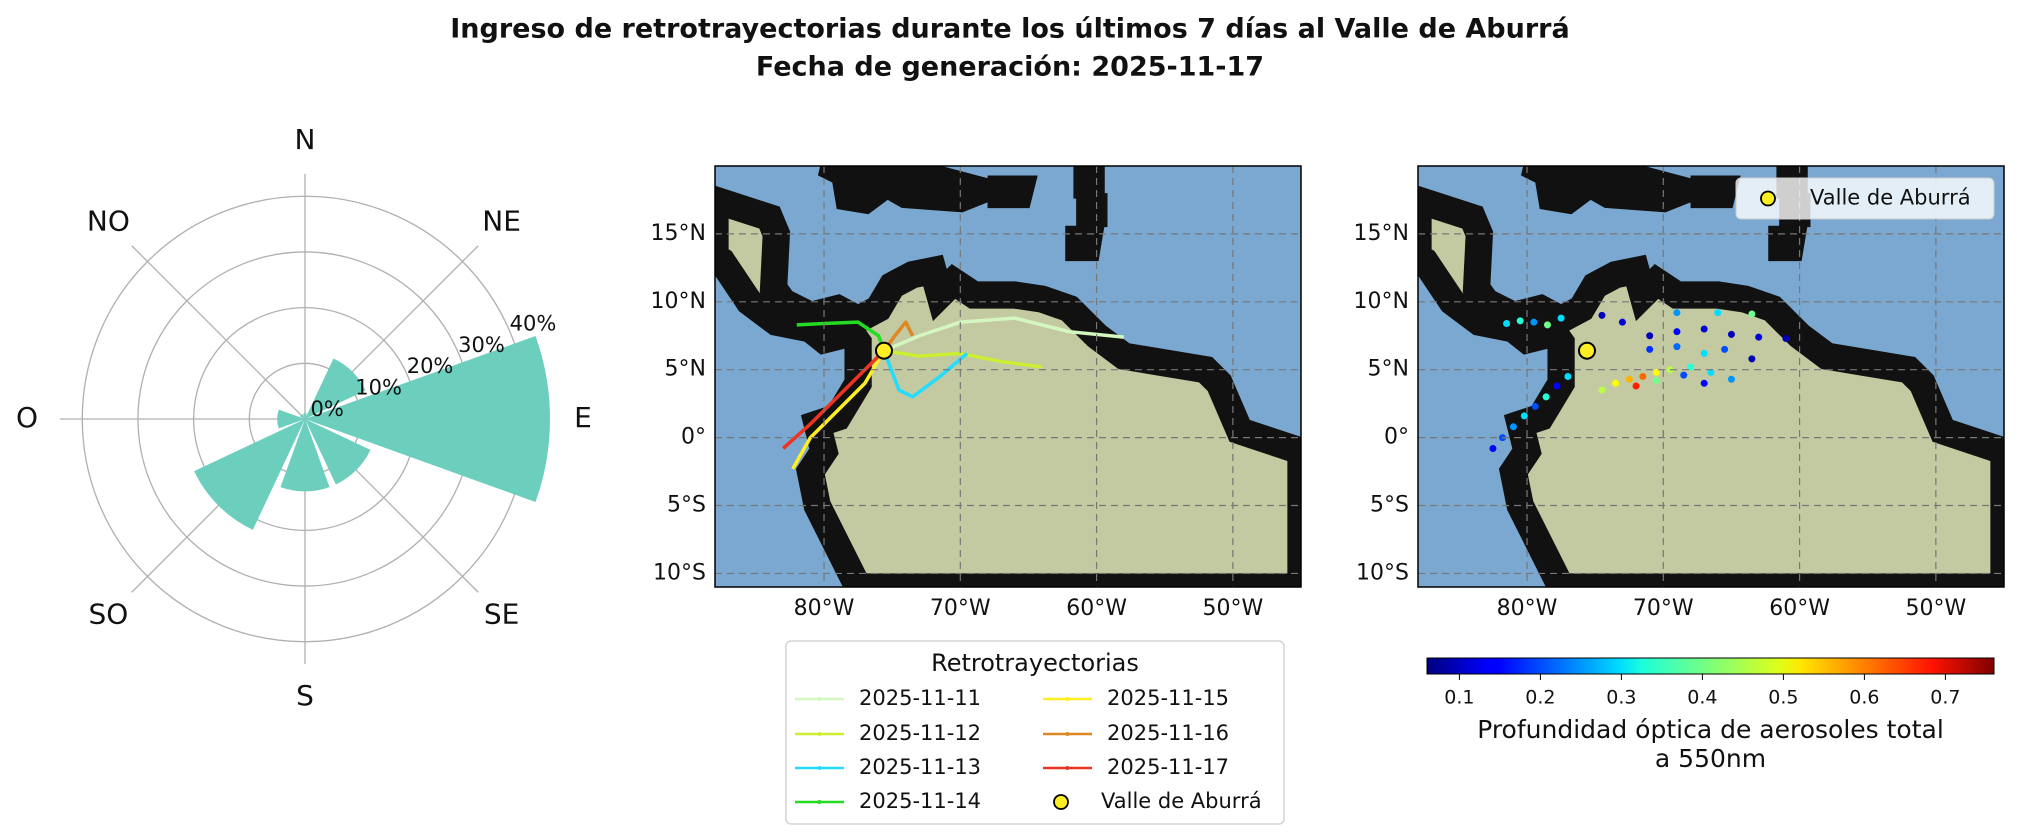  Describe the element at coordinates (109, 614) in the screenshot. I see `direction-label: SO` at that location.